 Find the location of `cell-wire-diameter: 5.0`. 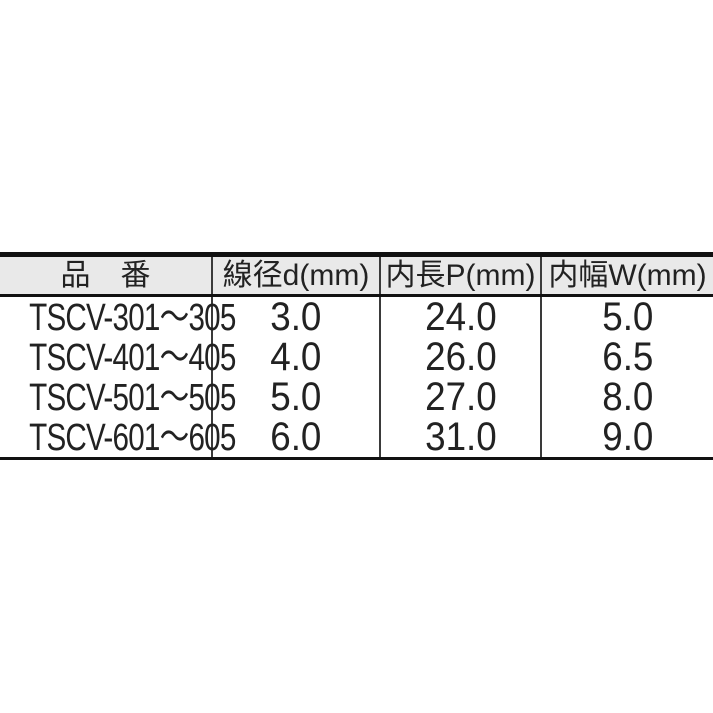

cell-wire-diameter: 5.0 is located at coordinates (295, 397).